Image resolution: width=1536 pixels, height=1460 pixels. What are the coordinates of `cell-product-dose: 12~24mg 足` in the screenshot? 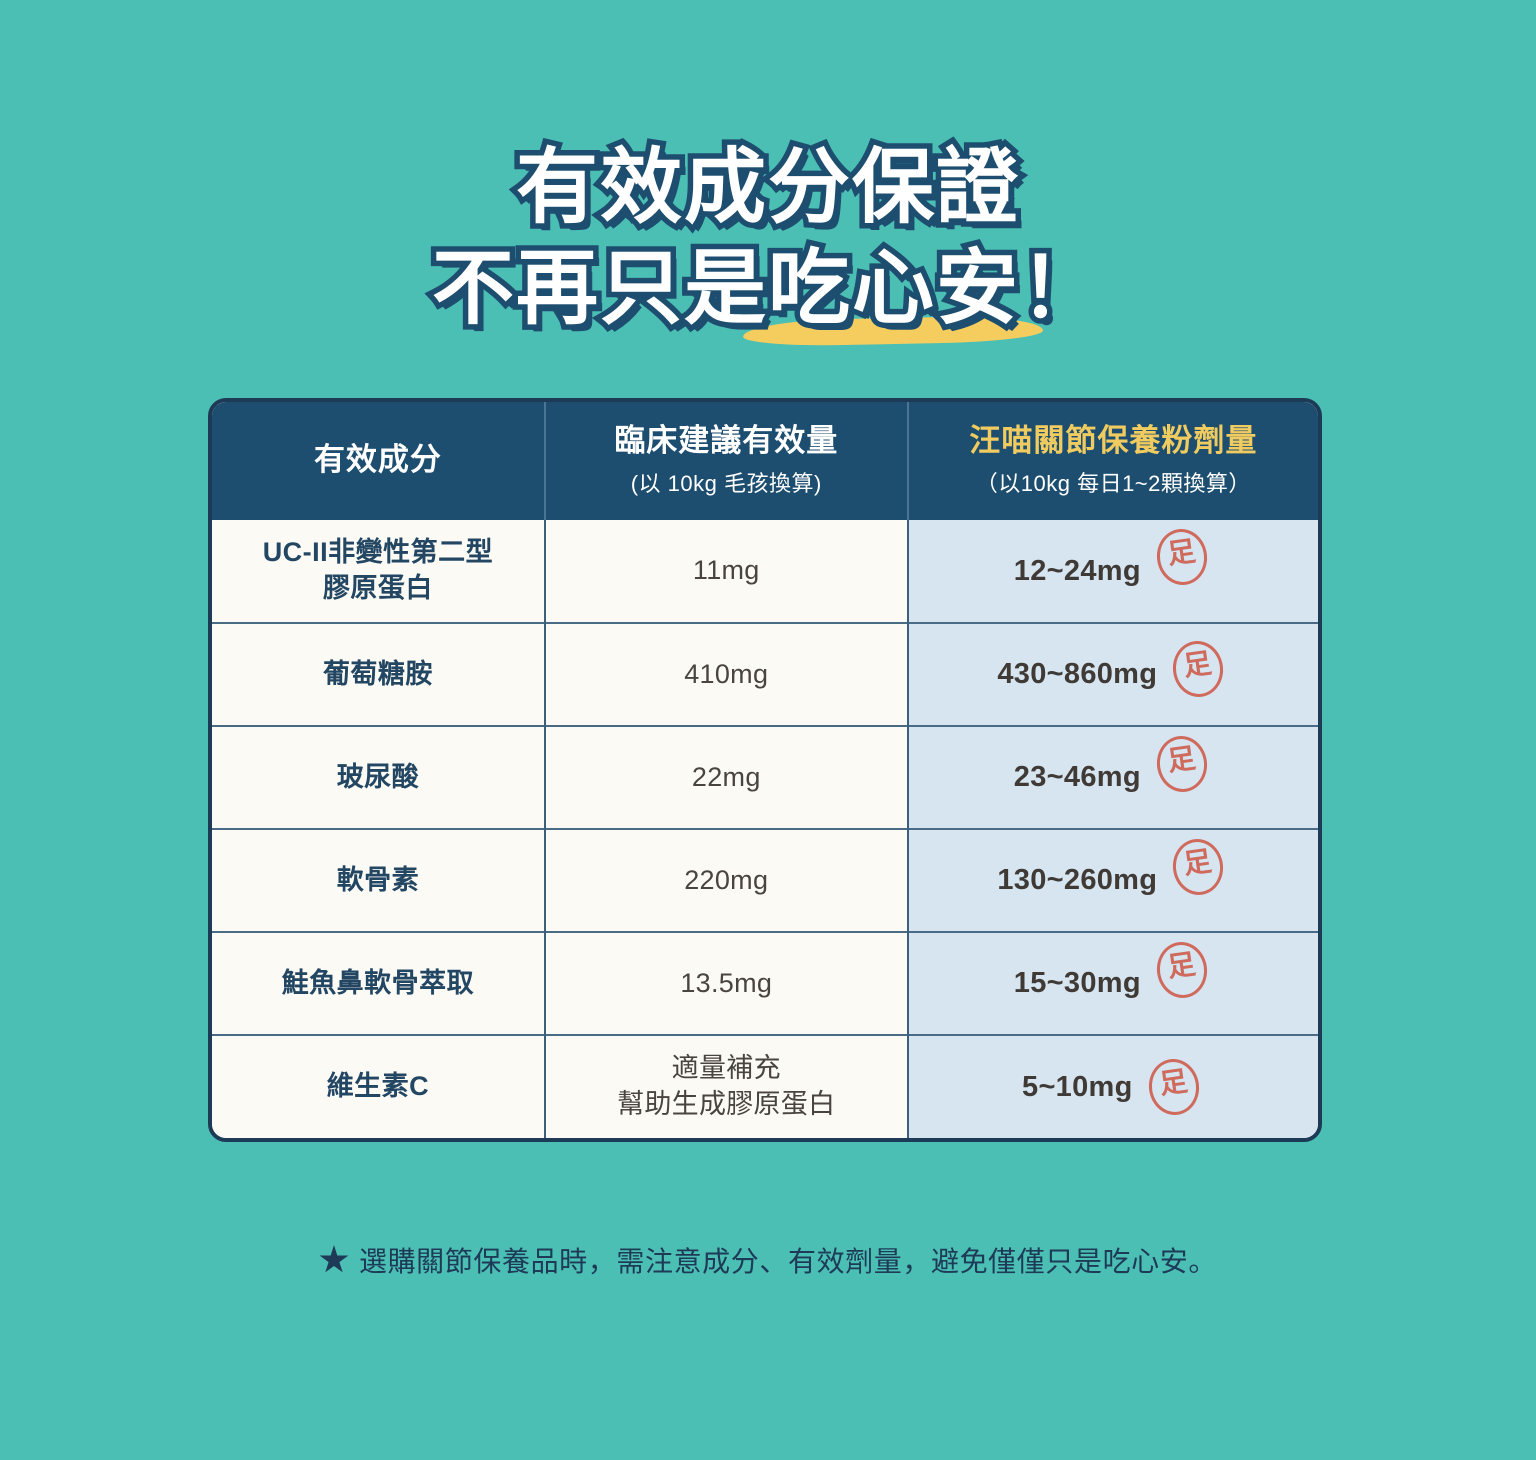 It's located at (1112, 571).